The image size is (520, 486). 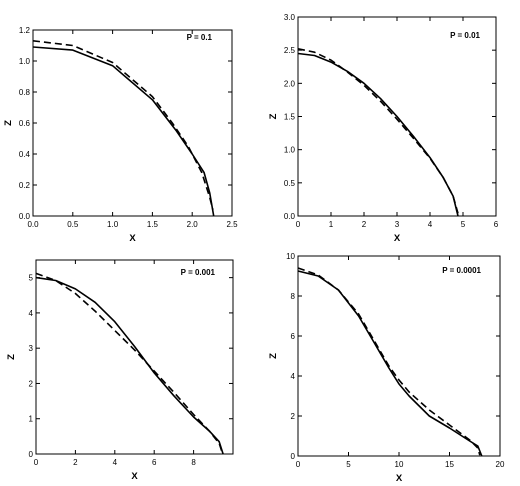 What do you see at coordinates (290, 83) in the screenshot?
I see `y-tick-label: 2.0` at bounding box center [290, 83].